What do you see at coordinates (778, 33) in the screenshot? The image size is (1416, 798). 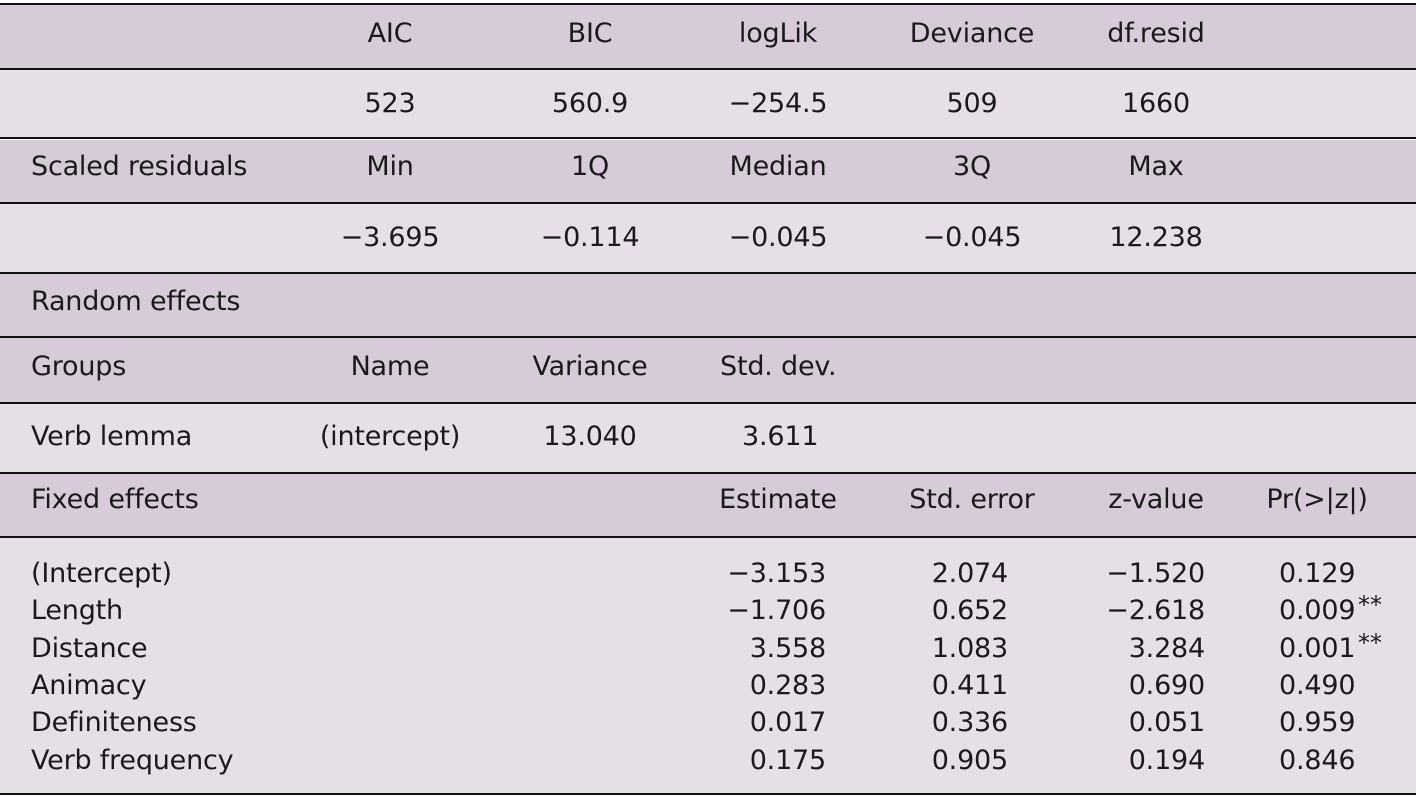 I see `fit-header-loglik: logLik` at bounding box center [778, 33].